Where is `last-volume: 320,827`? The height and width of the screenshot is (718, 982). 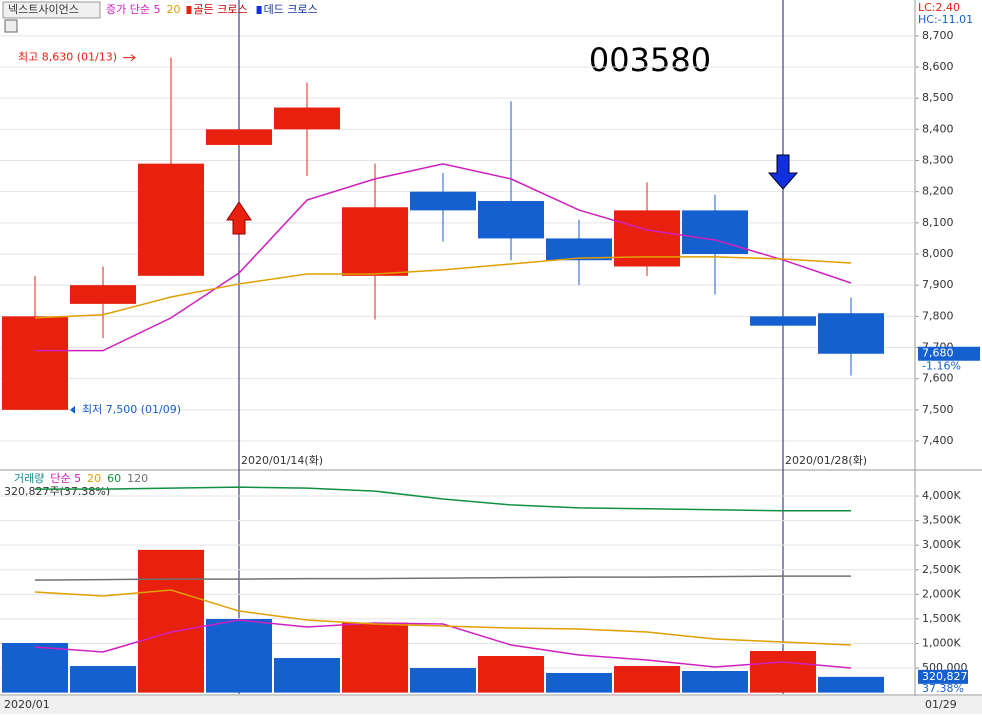 last-volume: 320,827 is located at coordinates (945, 676).